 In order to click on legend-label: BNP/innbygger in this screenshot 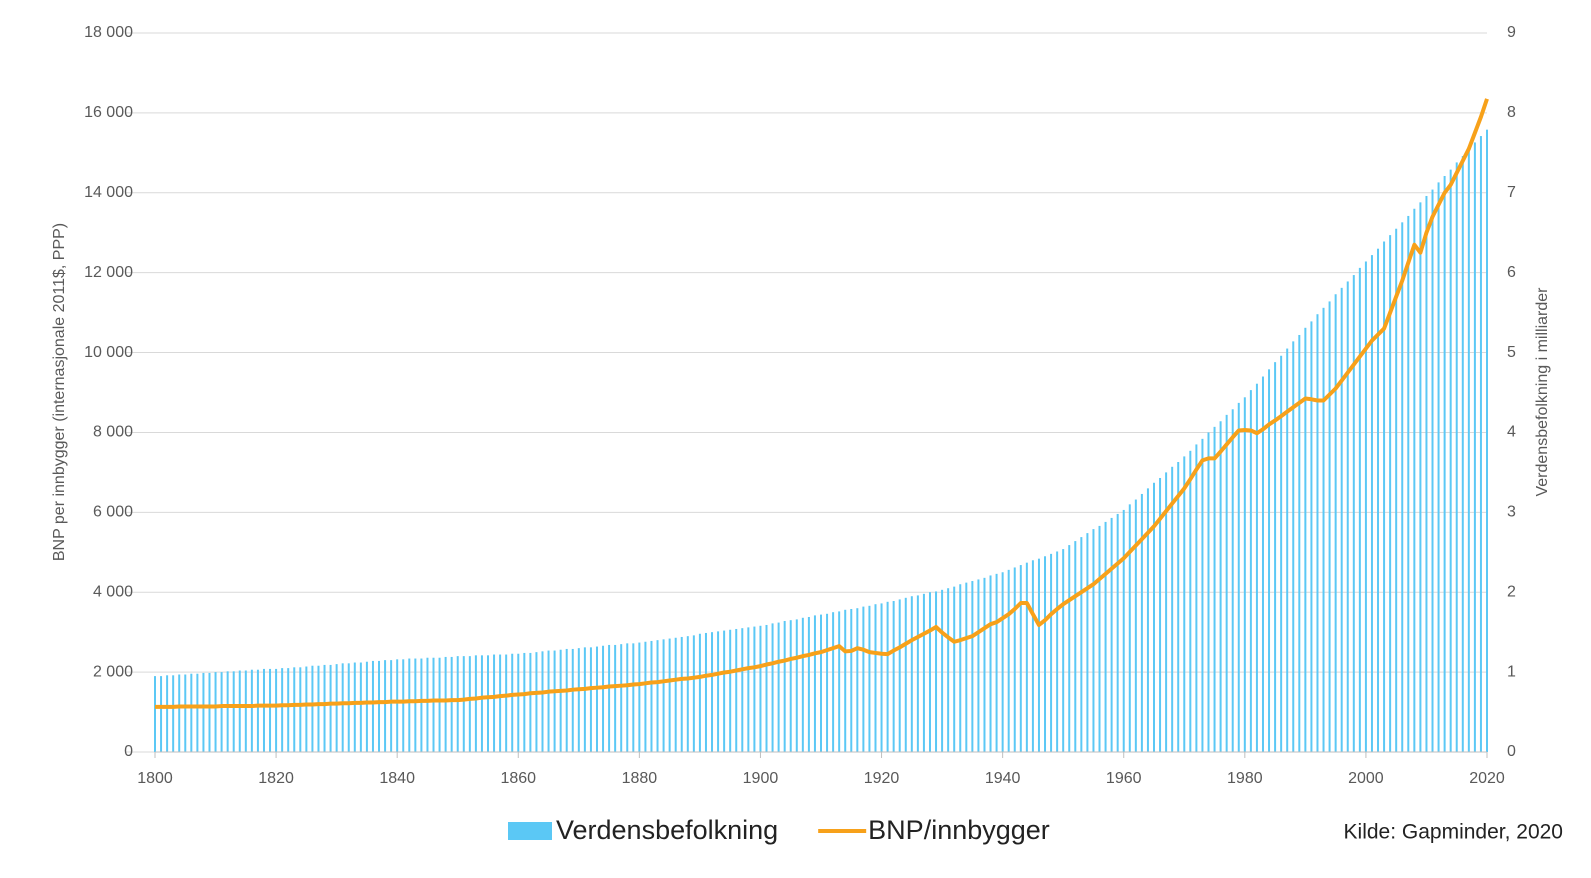, I will do `click(959, 830)`.